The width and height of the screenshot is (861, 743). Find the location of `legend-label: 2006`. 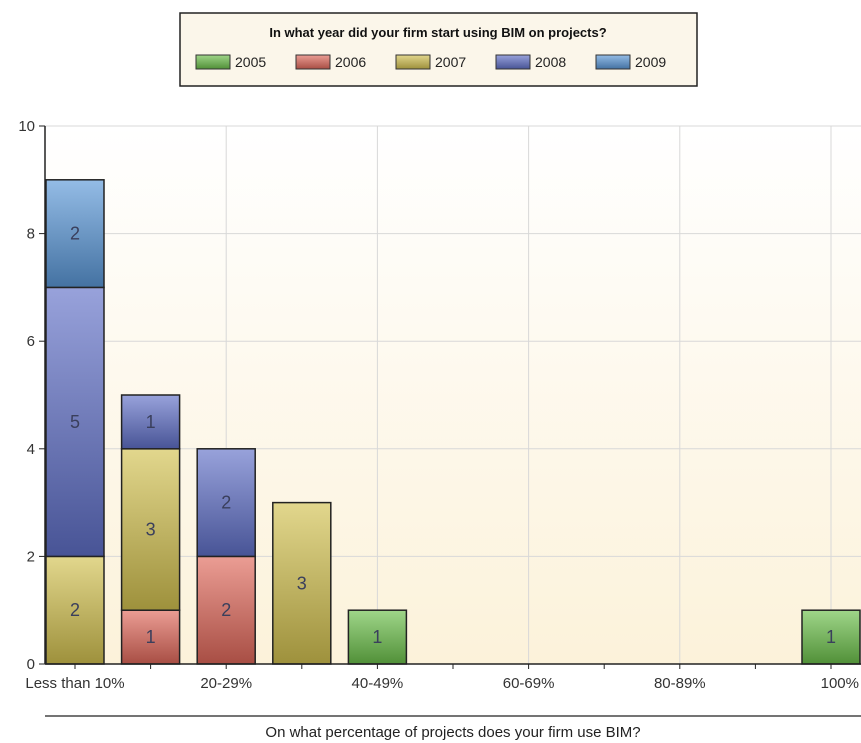

legend-label: 2006 is located at coordinates (350, 62).